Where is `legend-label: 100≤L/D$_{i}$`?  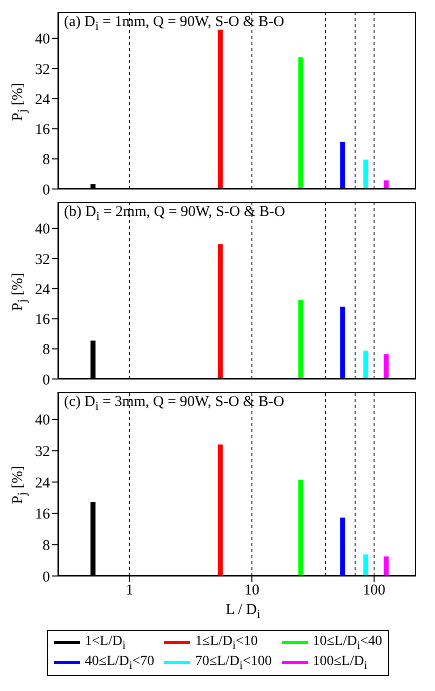
legend-label: 100≤L/D$_{i}$ is located at coordinates (340, 663).